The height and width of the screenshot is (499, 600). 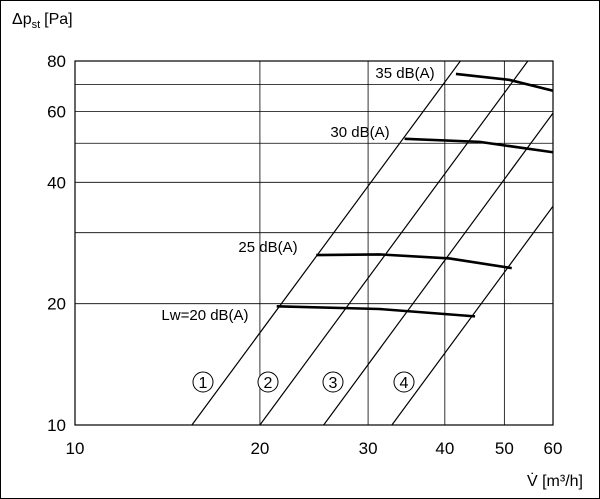 What do you see at coordinates (267, 247) in the screenshot?
I see `curve-label: 25 dB(A)` at bounding box center [267, 247].